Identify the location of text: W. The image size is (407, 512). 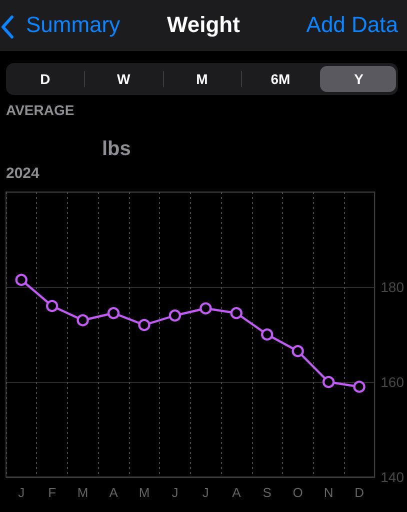
(123, 79).